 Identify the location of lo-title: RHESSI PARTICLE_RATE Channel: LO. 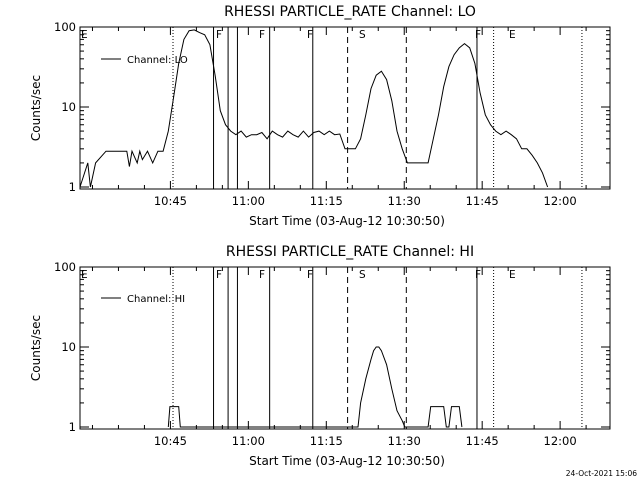
(350, 12).